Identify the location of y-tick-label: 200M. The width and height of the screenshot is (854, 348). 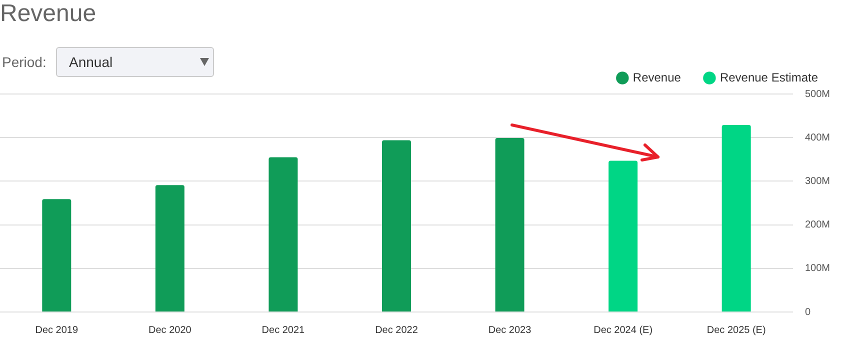
(817, 225).